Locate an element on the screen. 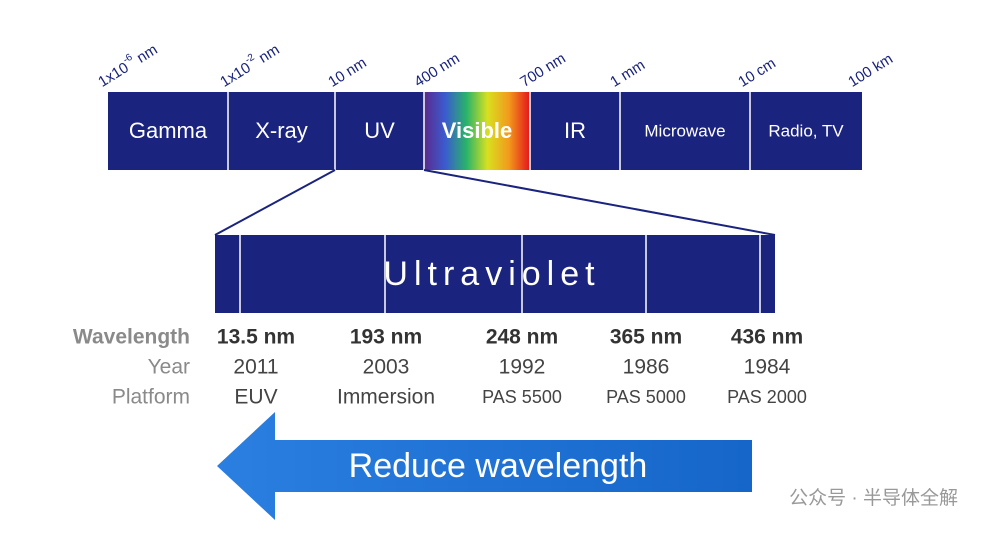 The height and width of the screenshot is (541, 988). cell: 365 nm is located at coordinates (646, 337).